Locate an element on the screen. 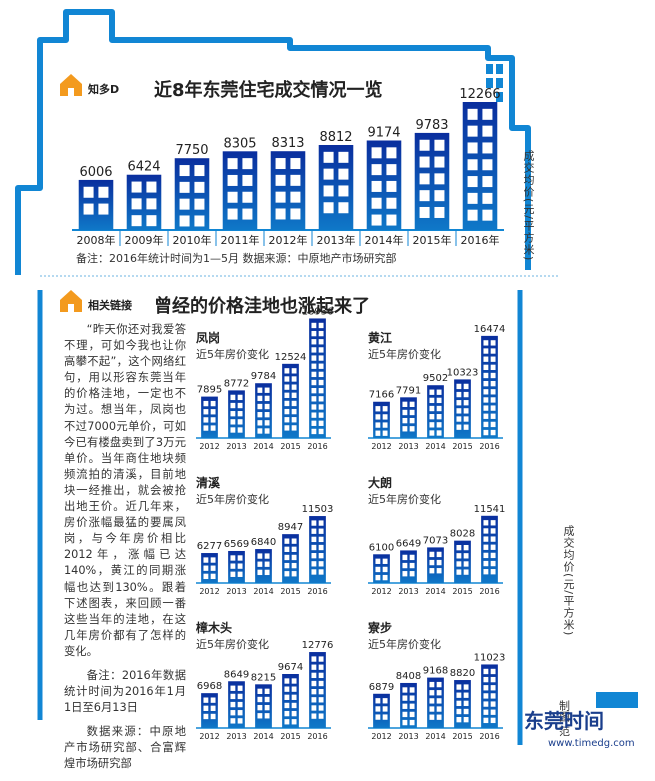  house-icon is located at coordinates (71, 301).